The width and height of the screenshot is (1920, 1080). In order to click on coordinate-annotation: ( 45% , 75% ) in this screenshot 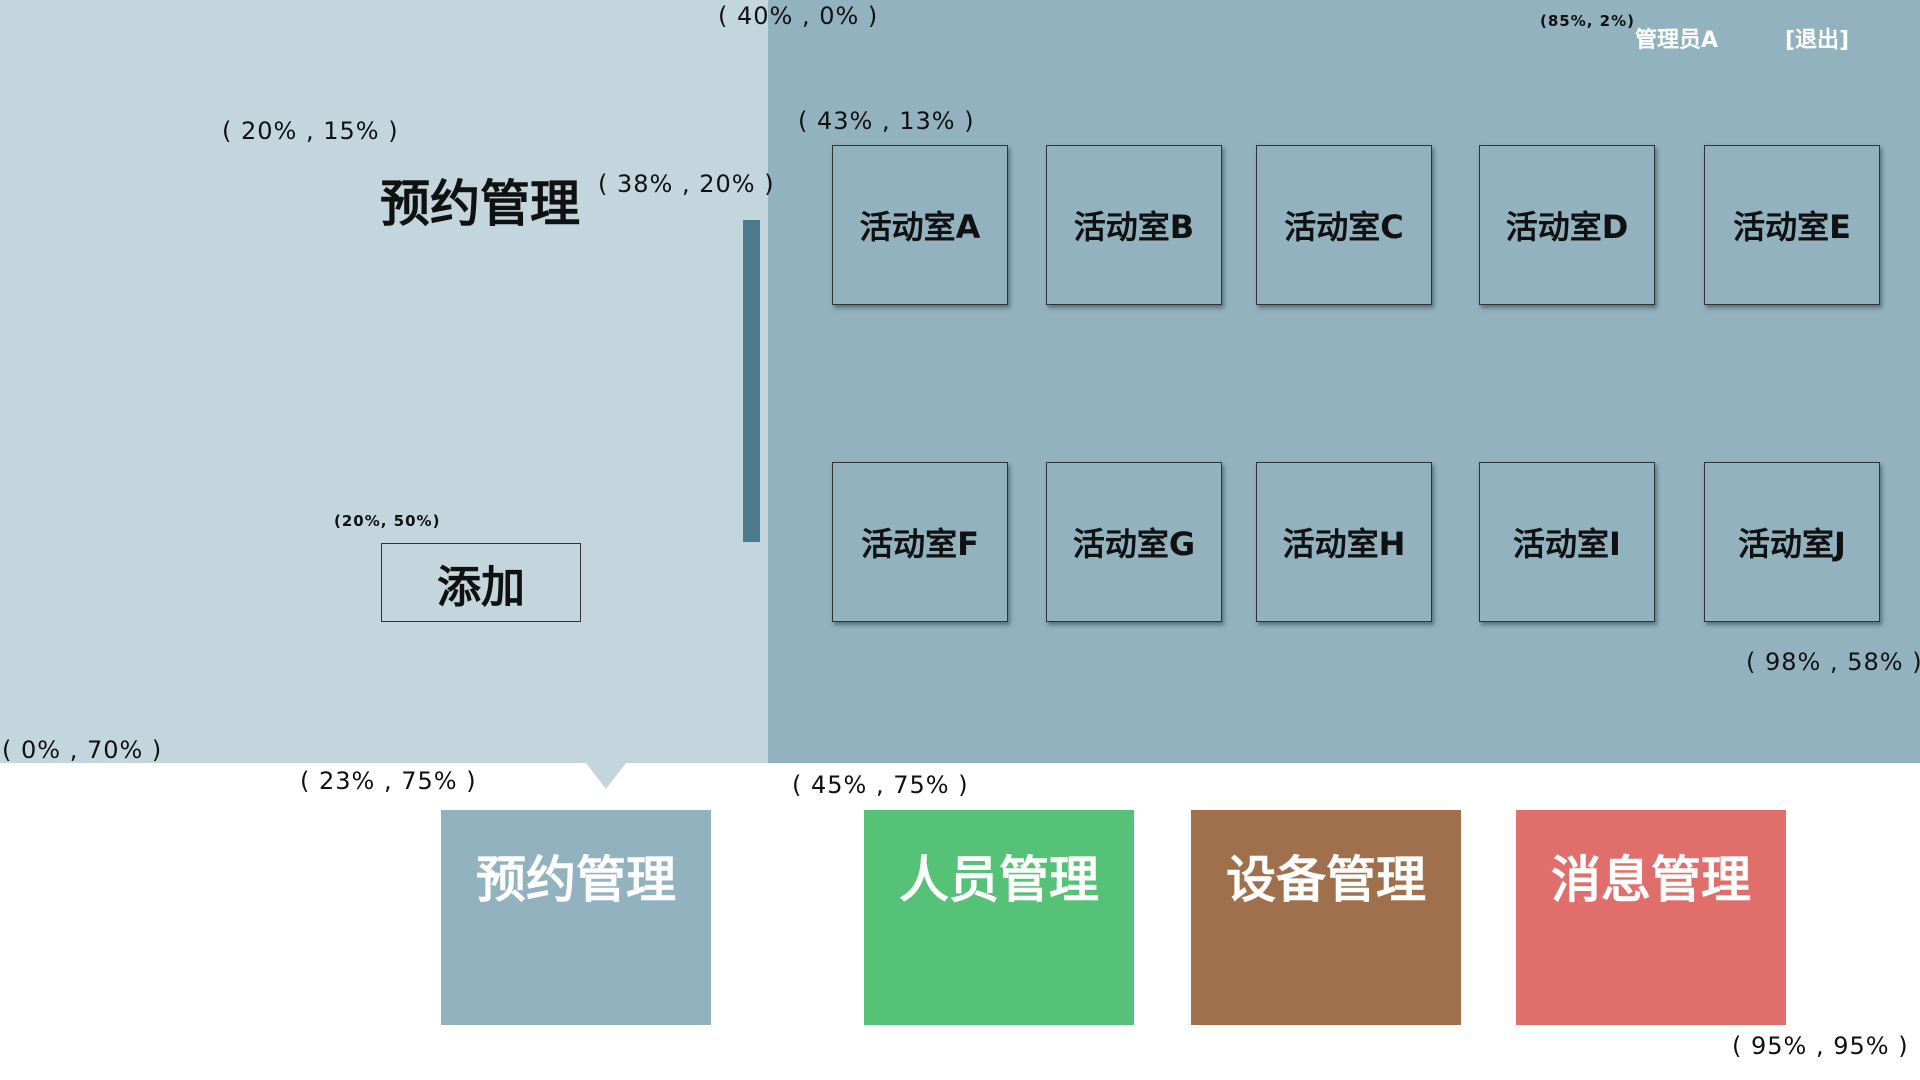, I will do `click(880, 785)`.